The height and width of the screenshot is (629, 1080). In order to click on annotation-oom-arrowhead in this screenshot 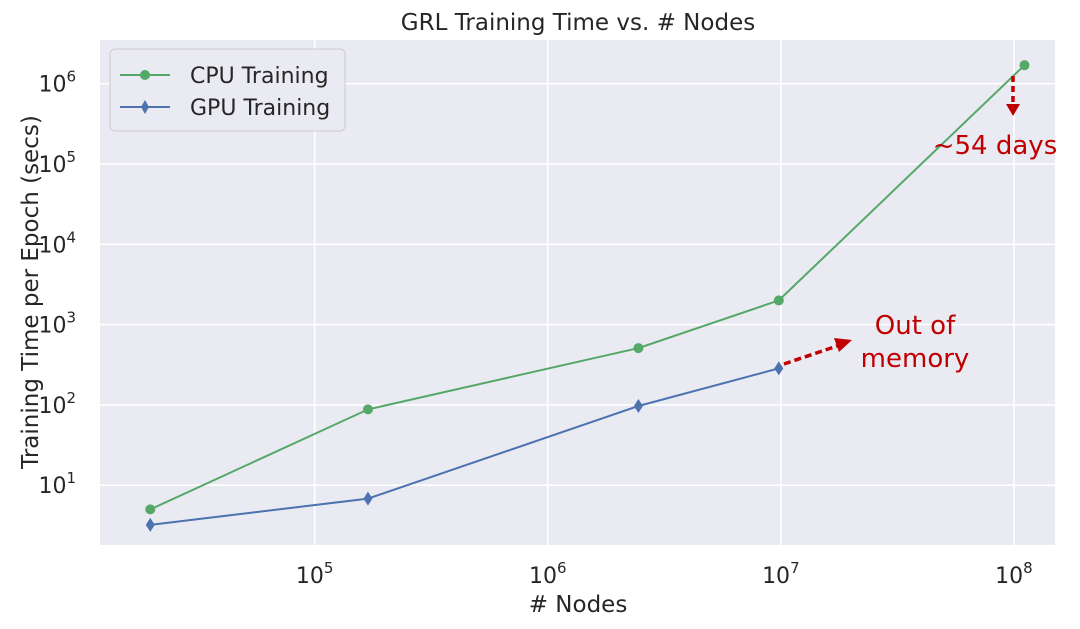, I will do `click(843, 345)`.